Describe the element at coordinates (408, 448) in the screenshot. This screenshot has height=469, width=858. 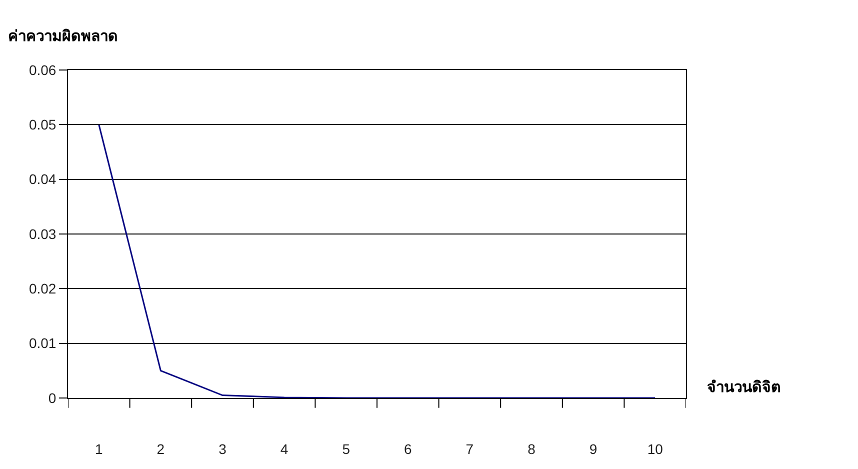
I see `x-tick-label: 6` at that location.